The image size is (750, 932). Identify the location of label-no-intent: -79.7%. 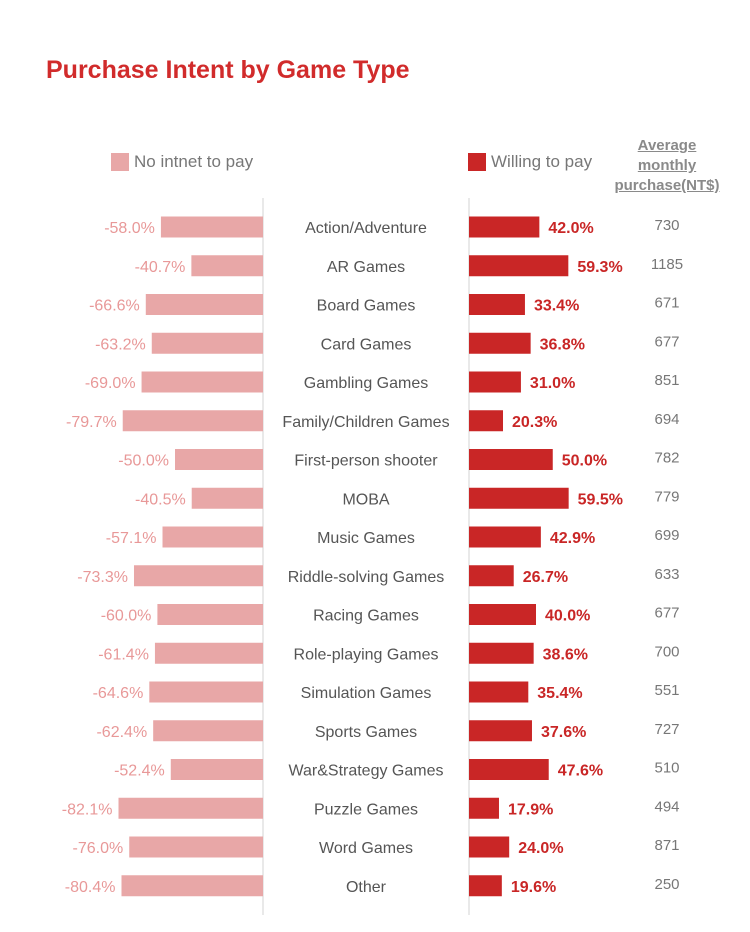
(91, 422).